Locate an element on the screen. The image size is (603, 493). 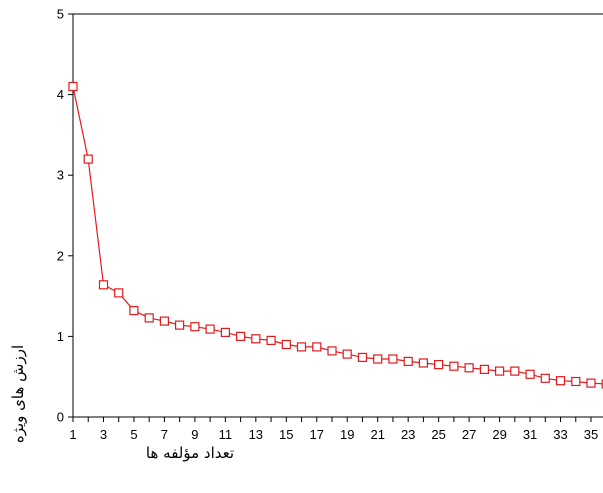
x-tick-label: 19 is located at coordinates (347, 434).